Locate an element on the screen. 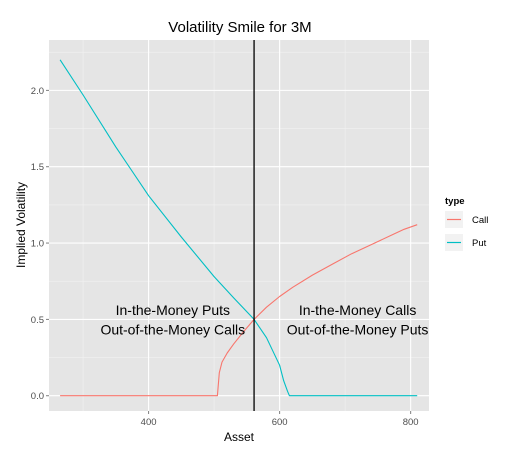 The height and width of the screenshot is (454, 528). chart-title: Volatility Smile for 3M is located at coordinates (239, 27).